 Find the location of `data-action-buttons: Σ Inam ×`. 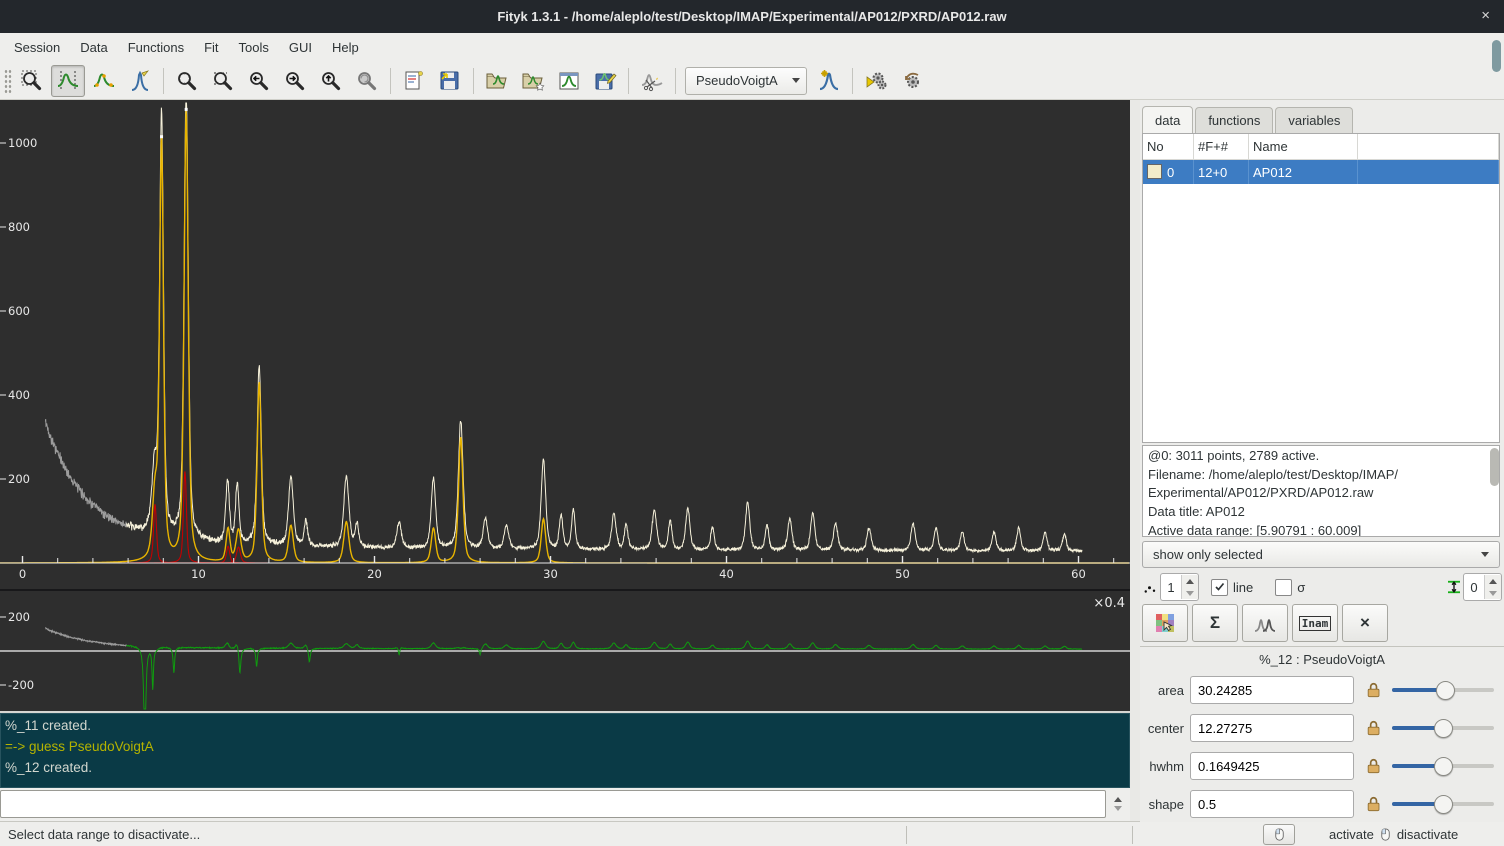

data-action-buttons: Σ Inam × is located at coordinates (1265, 623).